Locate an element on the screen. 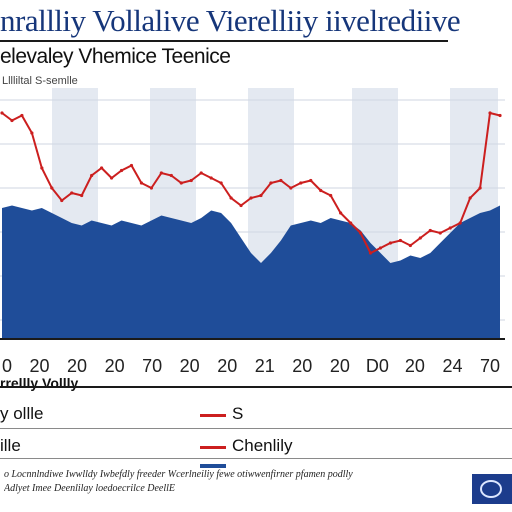  x-tick-label: 21 is located at coordinates (265, 366).